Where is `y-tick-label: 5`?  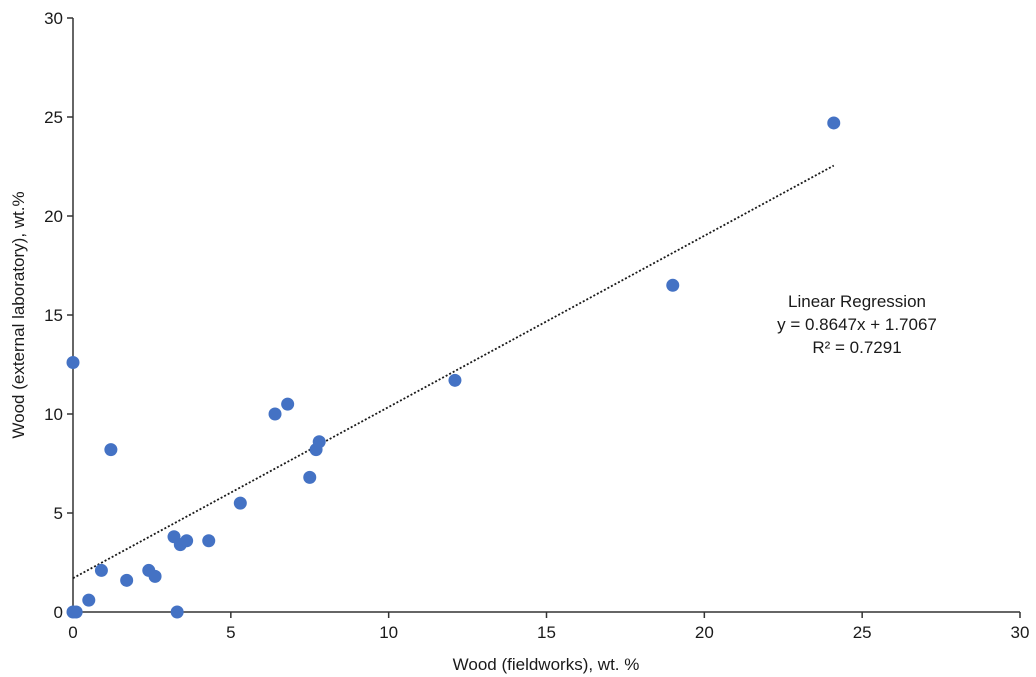 y-tick-label: 5 is located at coordinates (58, 513).